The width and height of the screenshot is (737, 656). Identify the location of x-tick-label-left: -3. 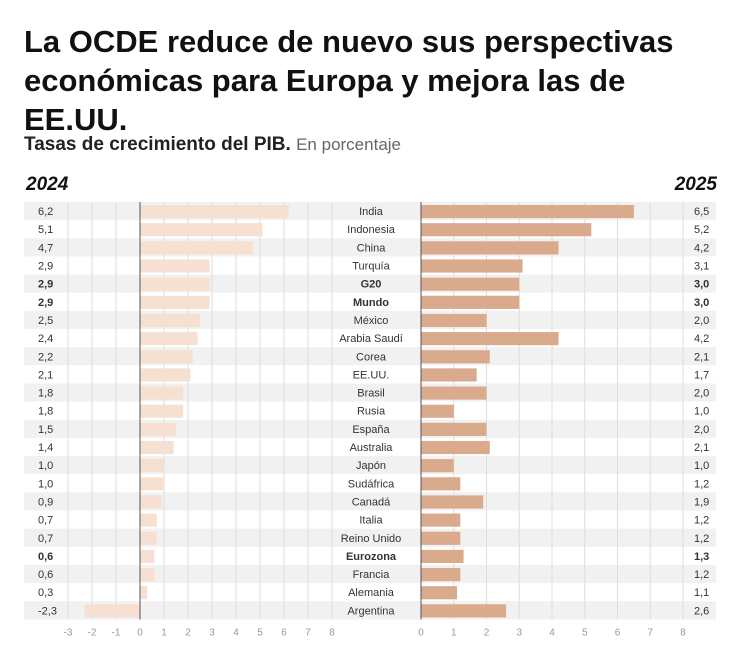
(68, 632).